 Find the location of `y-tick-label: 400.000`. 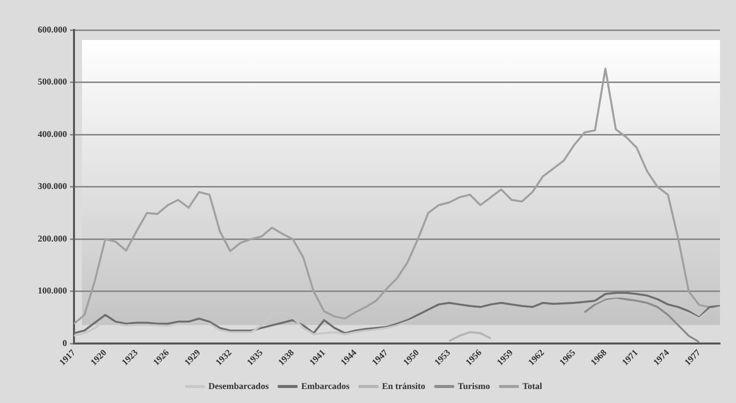

y-tick-label: 400.000 is located at coordinates (53, 133).